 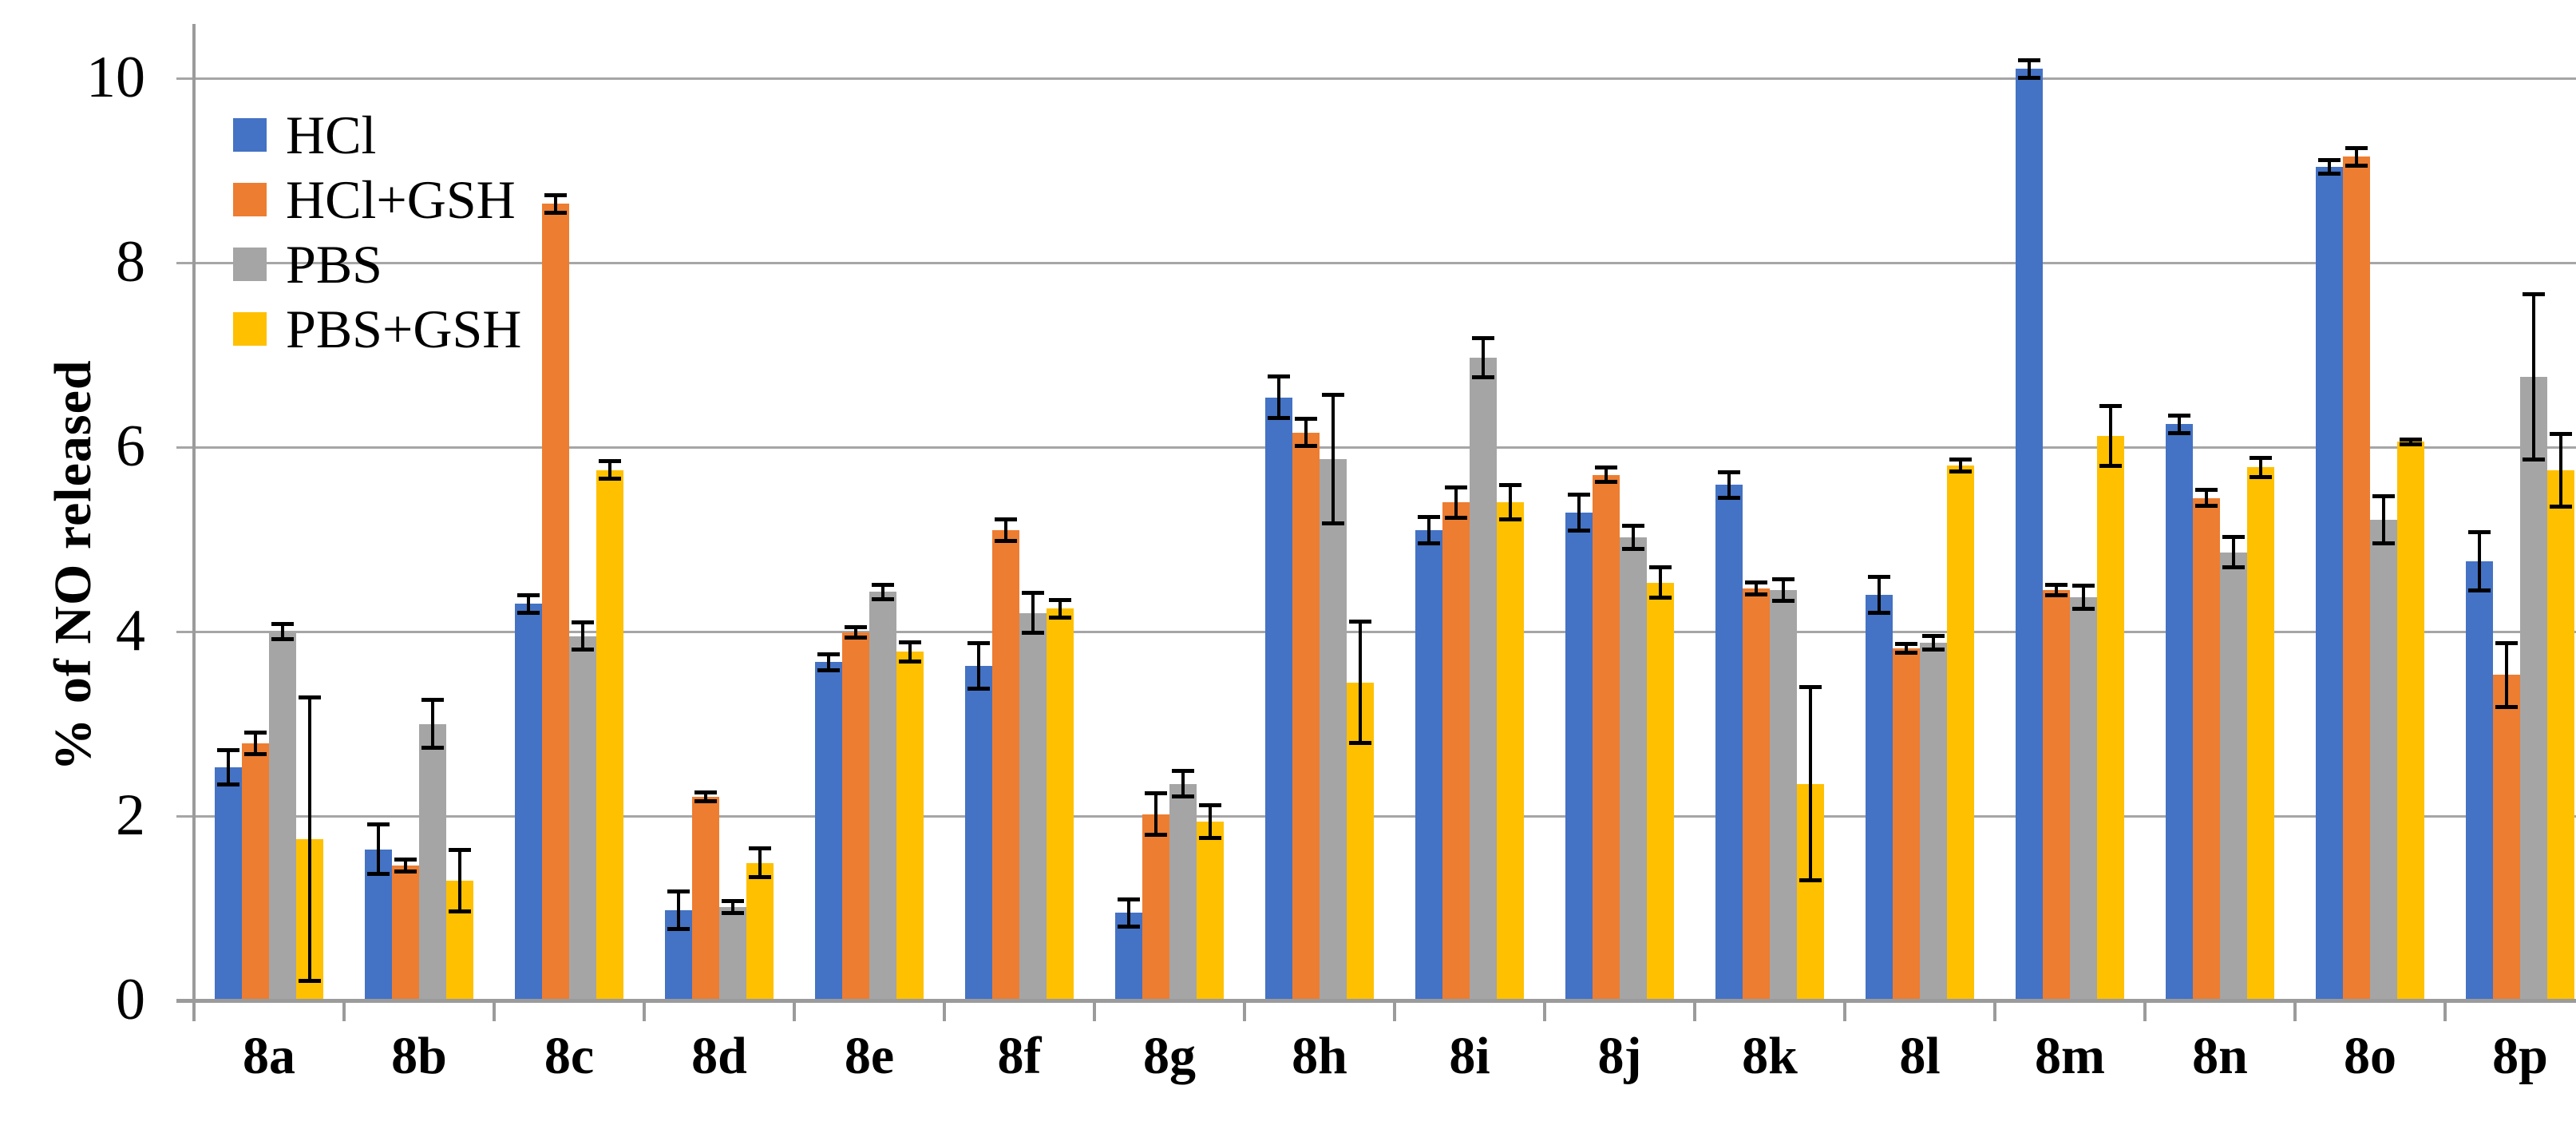 What do you see at coordinates (194, 522) in the screenshot?
I see `y-axis-line` at bounding box center [194, 522].